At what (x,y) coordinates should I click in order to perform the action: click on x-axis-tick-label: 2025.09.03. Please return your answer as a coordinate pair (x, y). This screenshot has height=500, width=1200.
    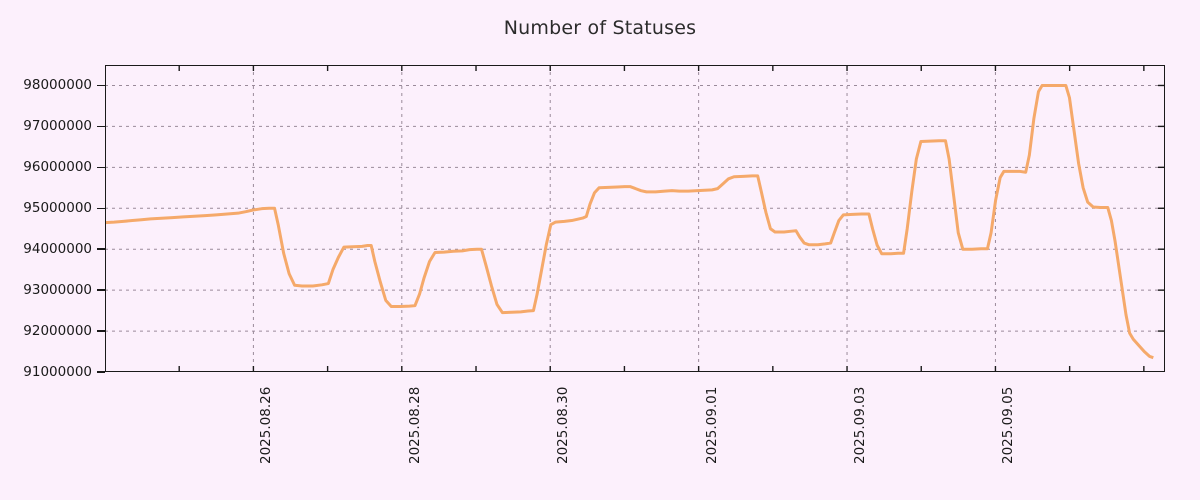
    Looking at the image, I should click on (860, 425).